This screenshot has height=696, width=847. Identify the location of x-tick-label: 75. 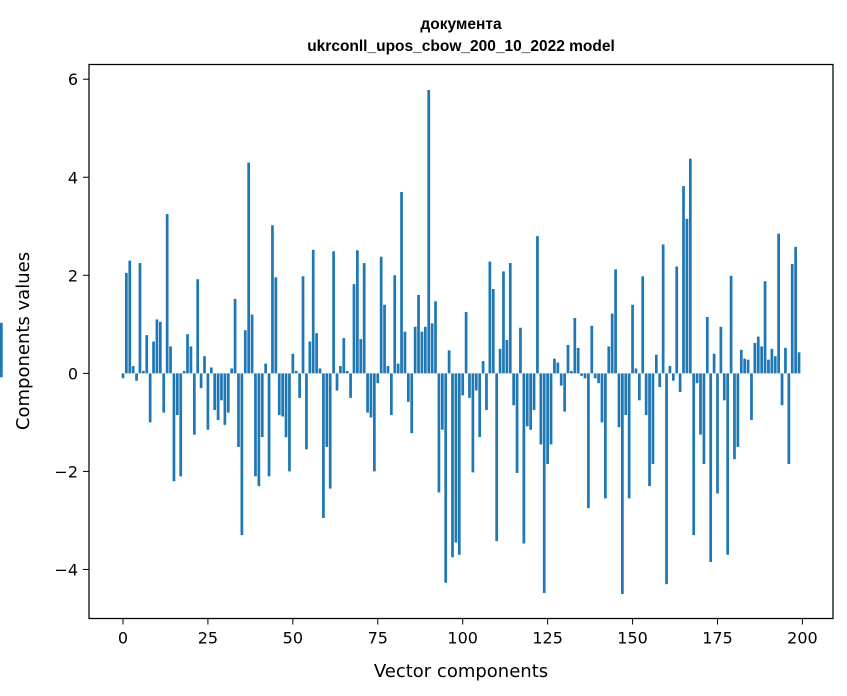
(378, 638).